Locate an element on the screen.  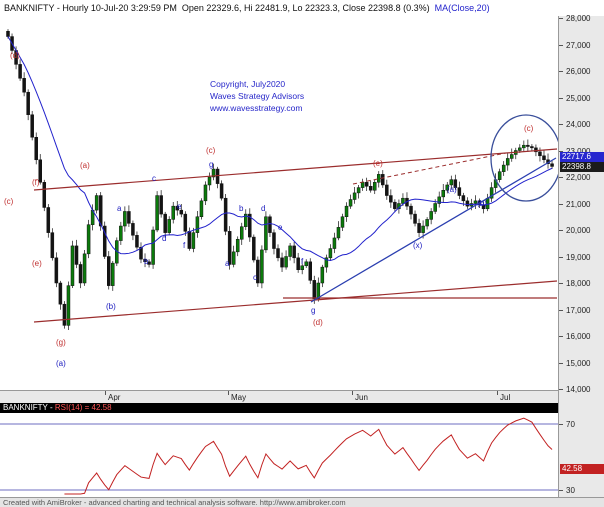
price-axis-tick-label: 23,000 is located at coordinates (578, 151).